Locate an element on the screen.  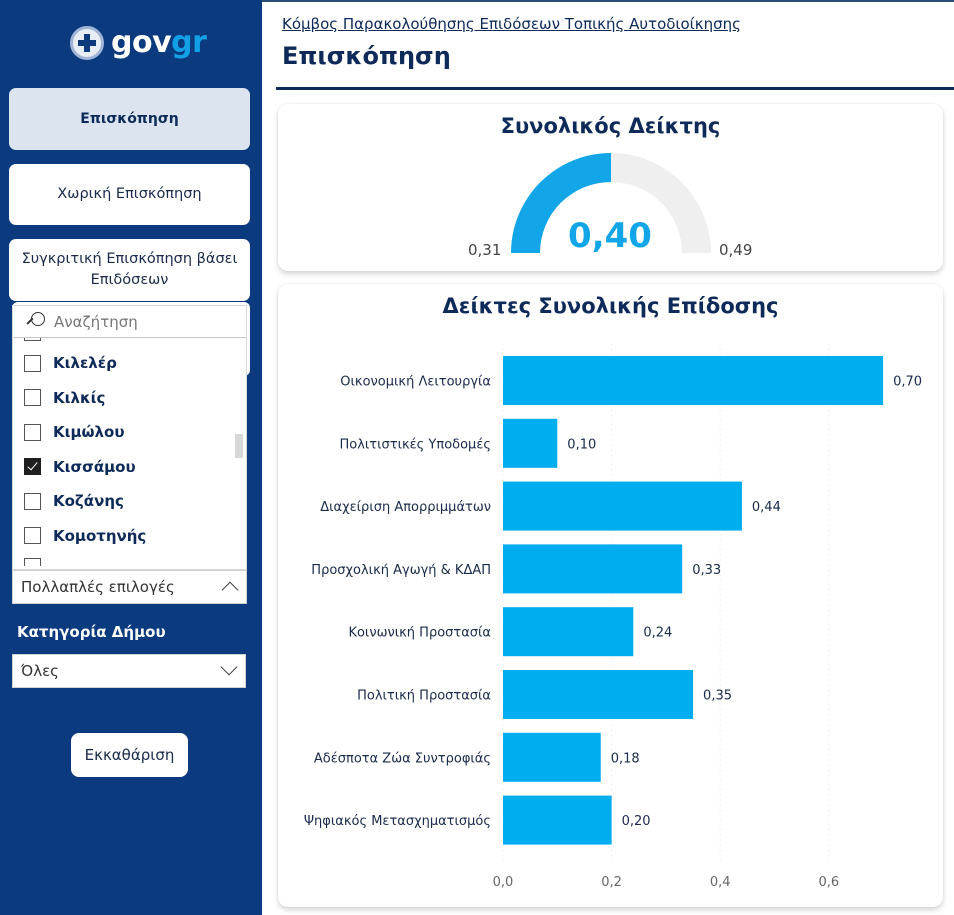
x-tick-label: 0,6 is located at coordinates (828, 882).